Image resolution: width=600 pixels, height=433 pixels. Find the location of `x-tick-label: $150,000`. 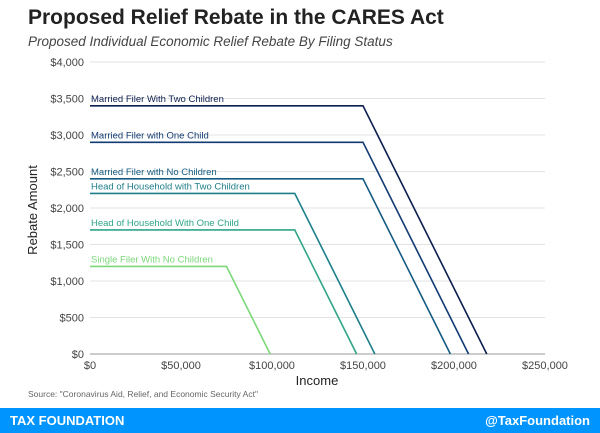

x-tick-label: $150,000 is located at coordinates (363, 366).